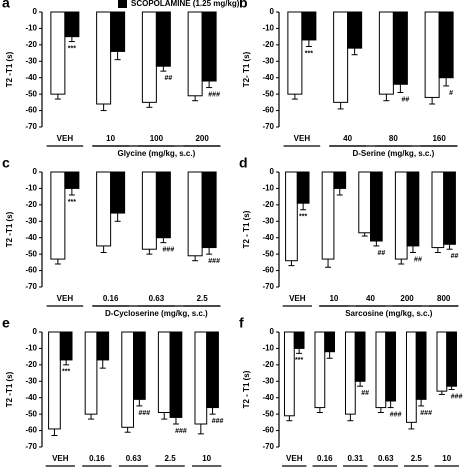  Describe the element at coordinates (246, 69) in the screenshot. I see `y-axis-label: T2- T1 (s)` at that location.